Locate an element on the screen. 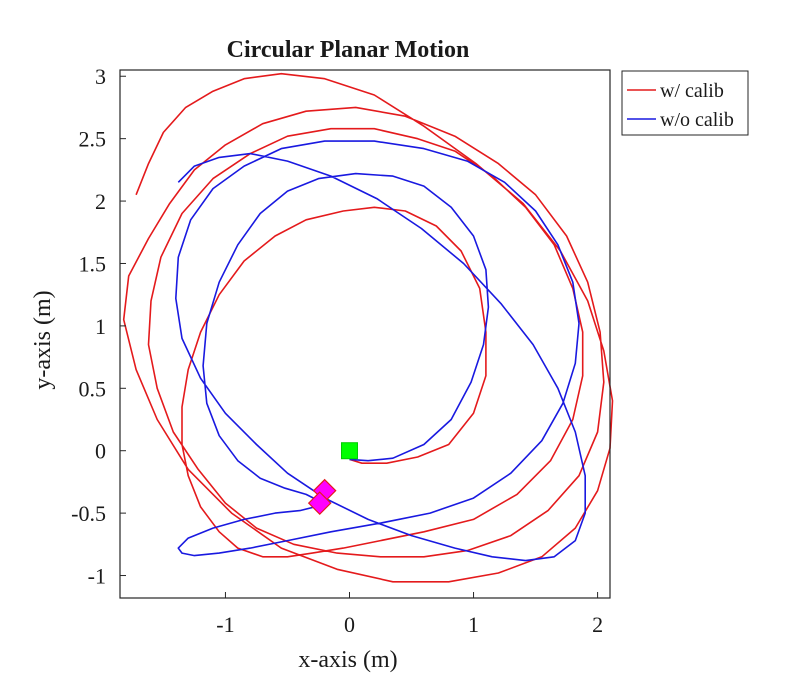  chart-title: Circular Planar Motion is located at coordinates (348, 50).